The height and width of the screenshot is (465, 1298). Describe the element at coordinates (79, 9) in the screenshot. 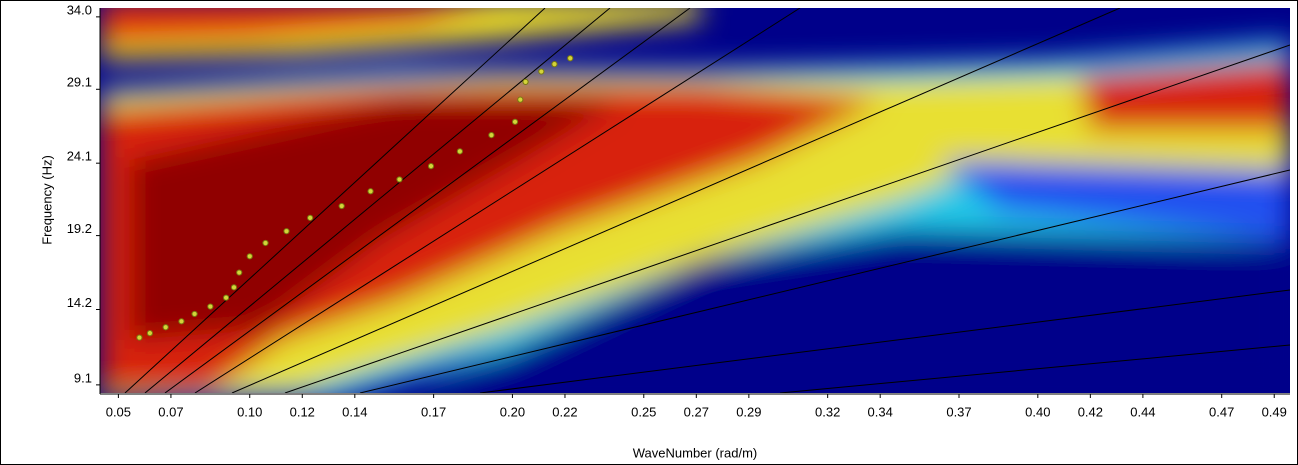

I see `y-tick-label: 34.0` at that location.